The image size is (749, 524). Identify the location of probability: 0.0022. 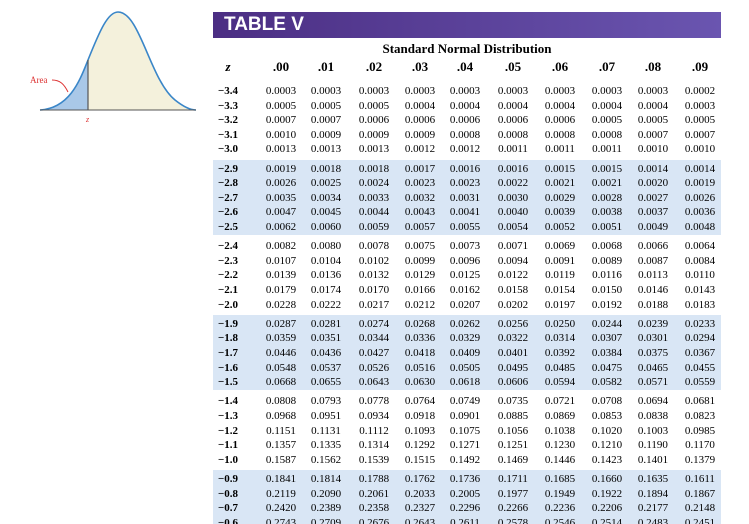
(513, 183).